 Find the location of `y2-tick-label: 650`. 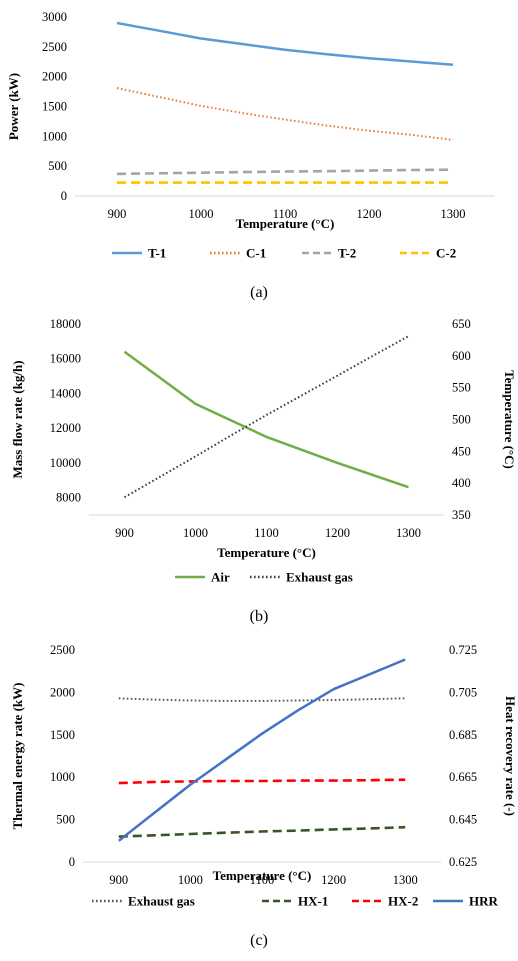

y2-tick-label: 650 is located at coordinates (461, 324).